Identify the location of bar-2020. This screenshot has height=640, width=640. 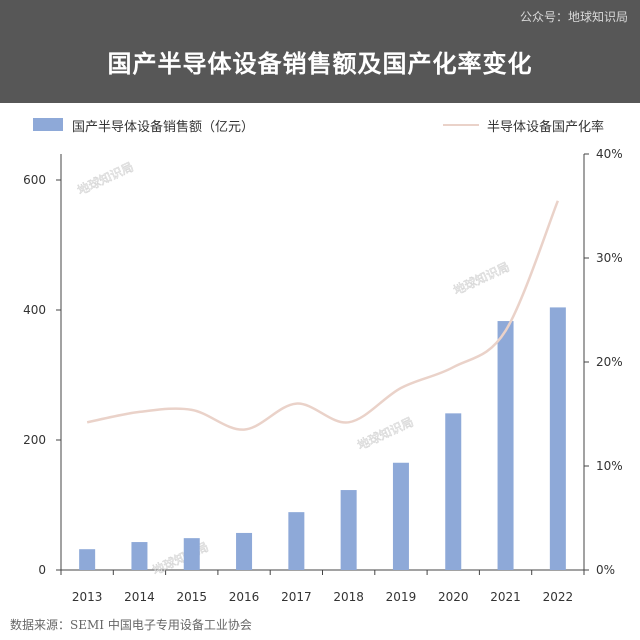
(453, 491).